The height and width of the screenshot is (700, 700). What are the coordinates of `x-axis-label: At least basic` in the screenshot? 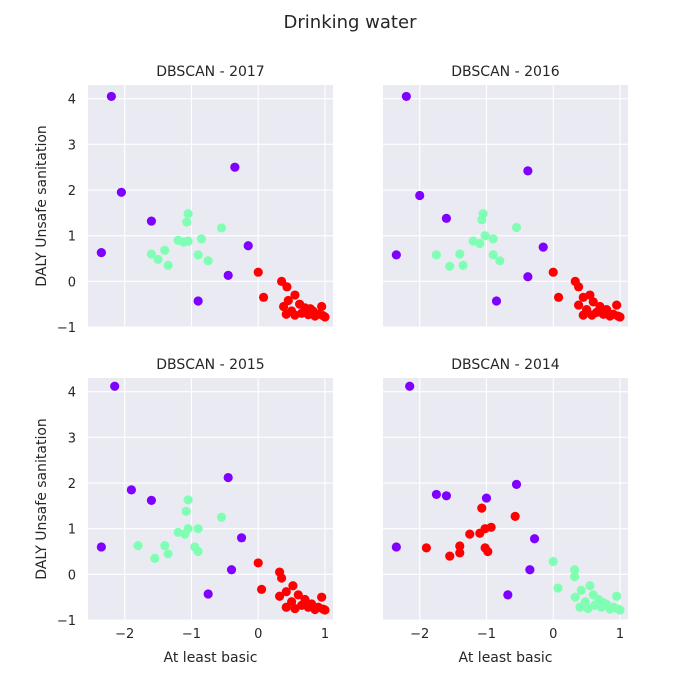 It's located at (506, 658).